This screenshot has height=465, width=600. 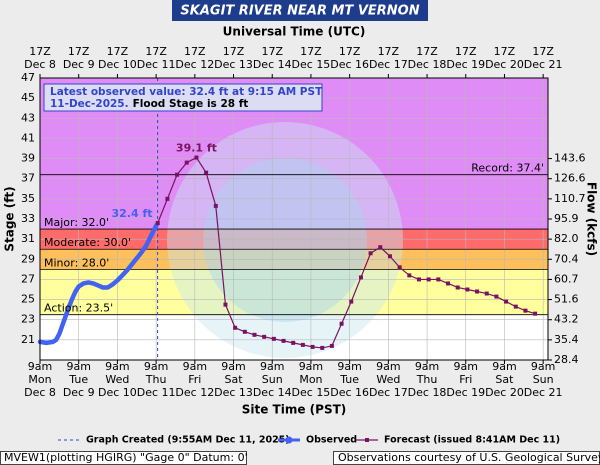 What do you see at coordinates (28, 299) in the screenshot?
I see `y-tick-label: 25` at bounding box center [28, 299].